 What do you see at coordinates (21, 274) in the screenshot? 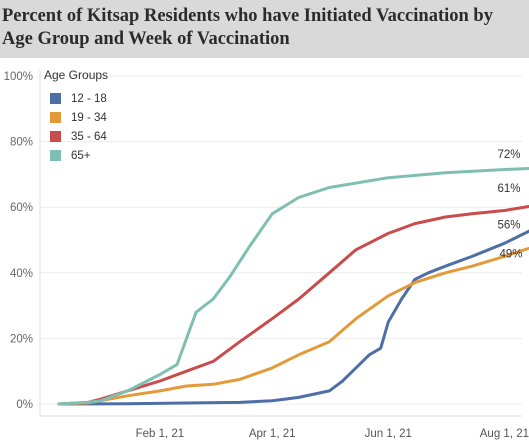
I see `y-tick-label: 40%` at bounding box center [21, 274].